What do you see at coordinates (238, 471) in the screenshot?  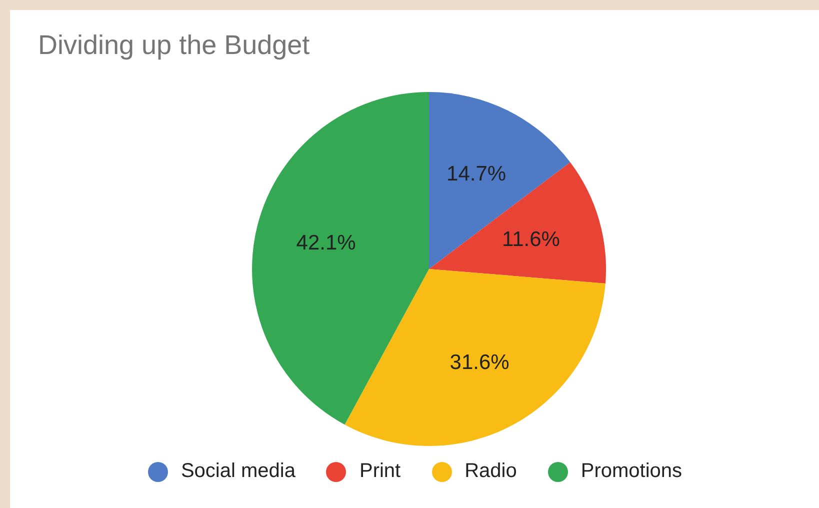 I see `legend-label: Social media` at bounding box center [238, 471].